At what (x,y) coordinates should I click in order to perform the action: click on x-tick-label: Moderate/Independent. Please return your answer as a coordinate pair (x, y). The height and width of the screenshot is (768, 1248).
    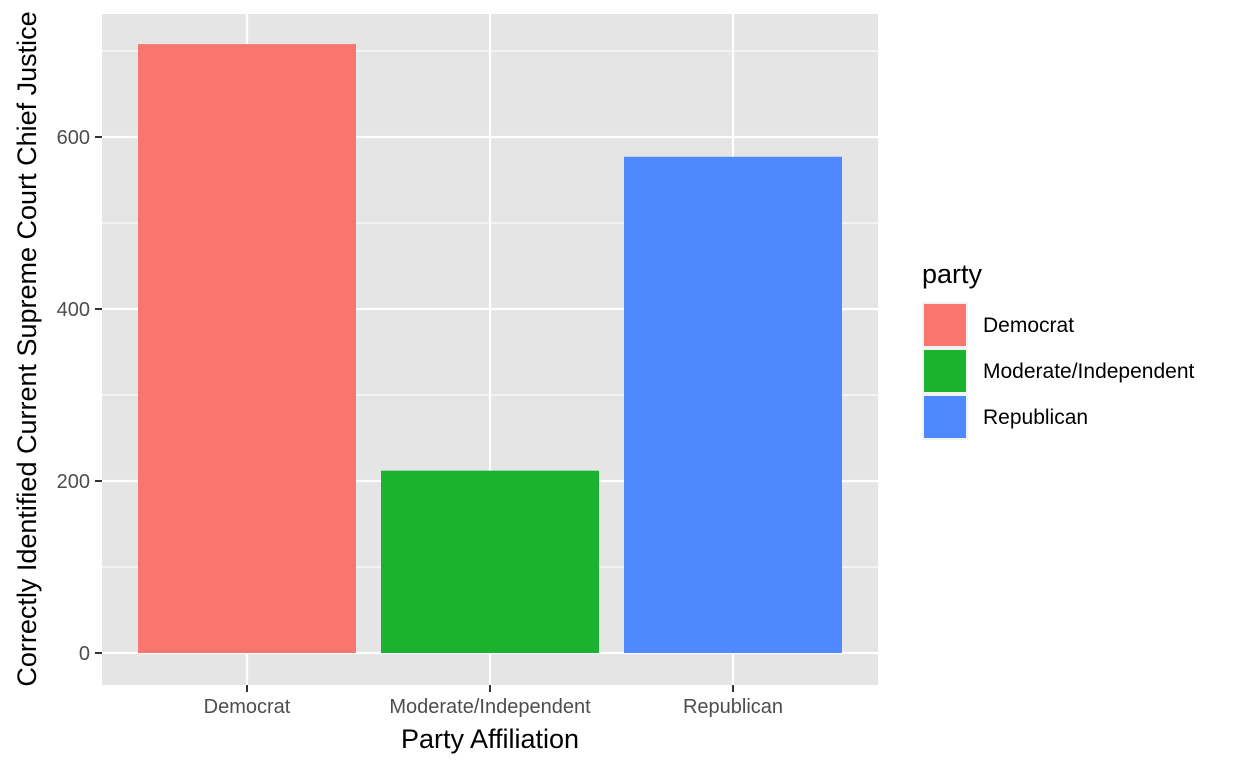
    Looking at the image, I should click on (490, 707).